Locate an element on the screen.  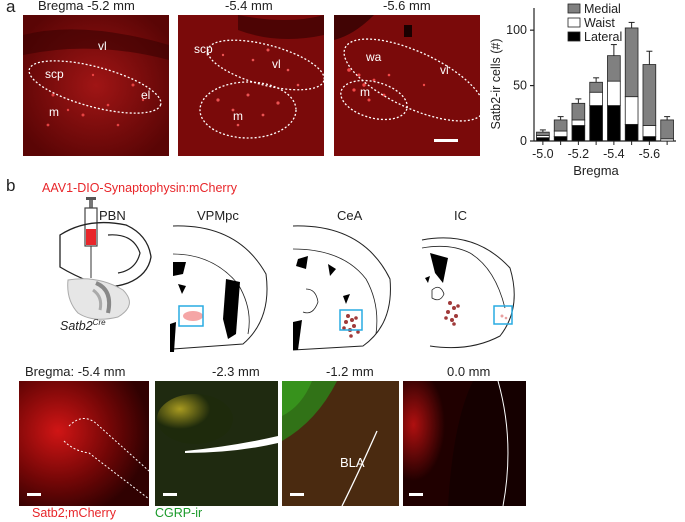
chart-axes: 0 50 100 -5.0 -5.2 -5.4 -5.6 is located at coordinates (591, 84).